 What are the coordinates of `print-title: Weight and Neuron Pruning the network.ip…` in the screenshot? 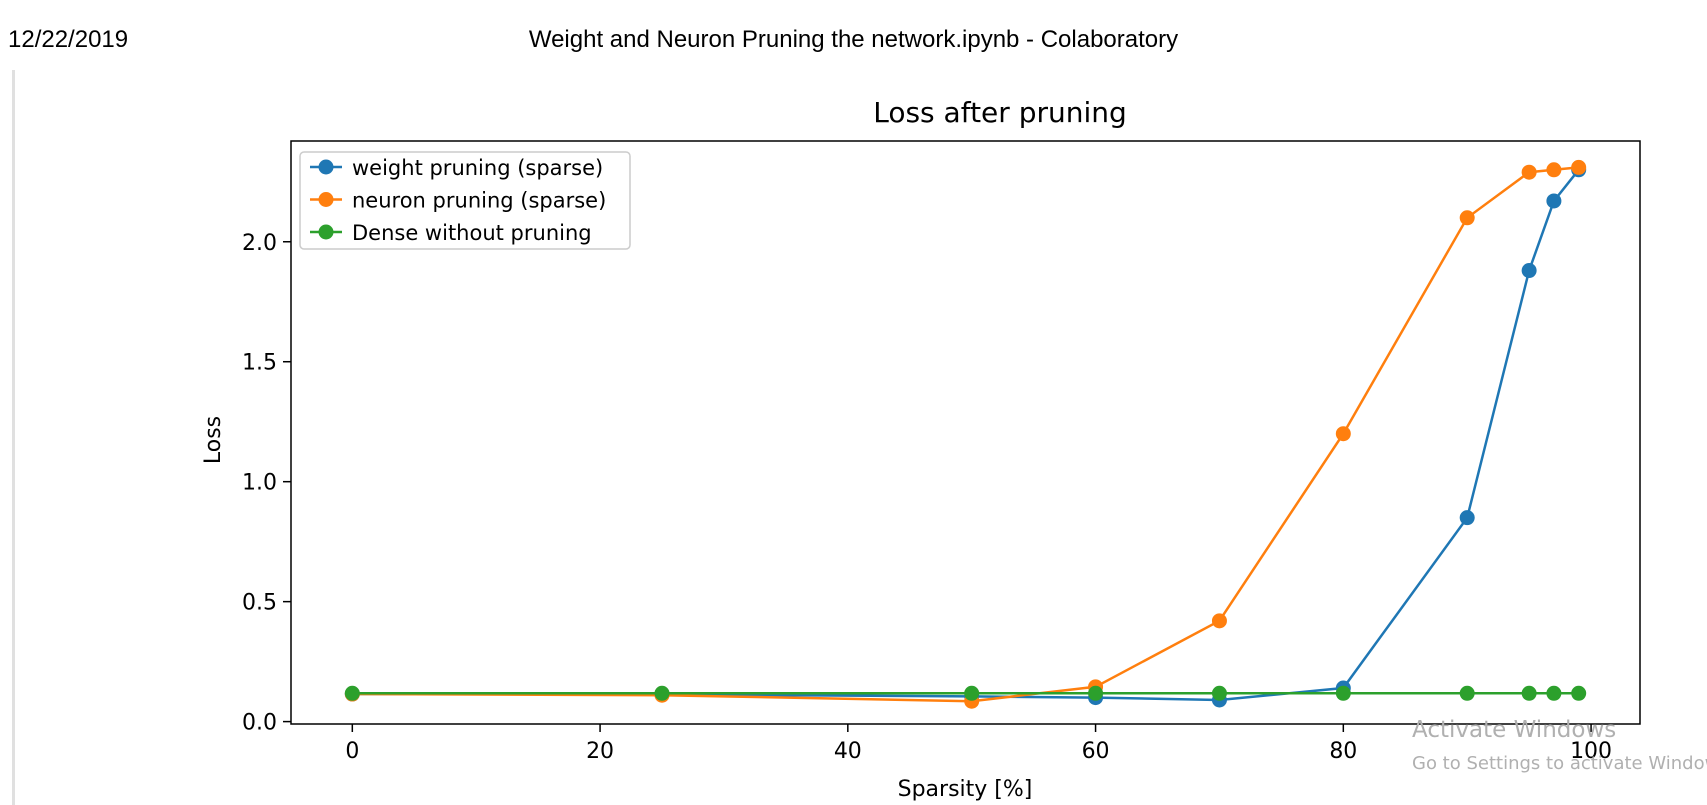 It's located at (853, 39).